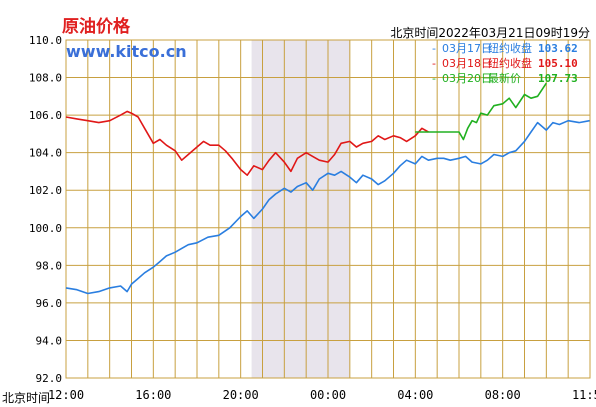 The image size is (596, 407). Describe the element at coordinates (328, 395) in the screenshot. I see `x-tick-label: 00:00` at that location.